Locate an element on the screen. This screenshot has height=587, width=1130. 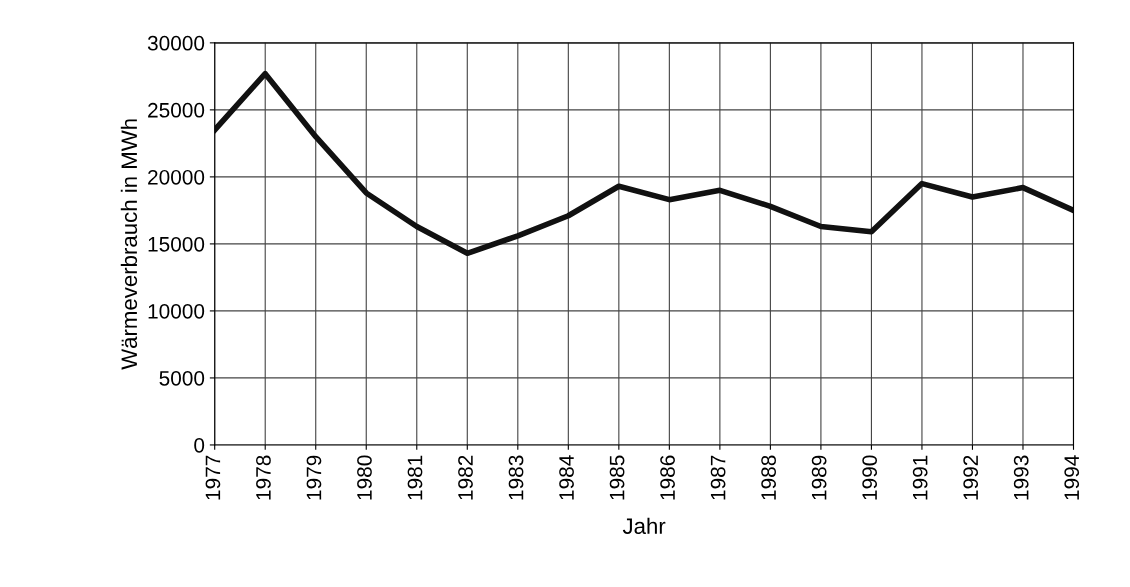
x-tick-label: 1987 is located at coordinates (718, 477).